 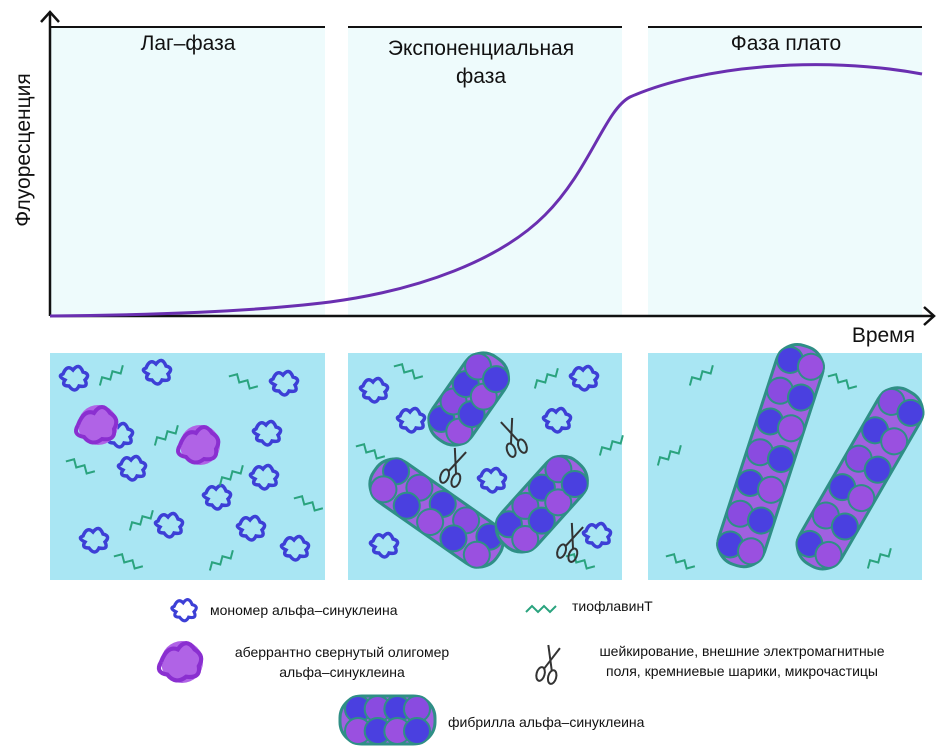 I want to click on legend-label: альфа–синуклеина, so click(x=342, y=672).